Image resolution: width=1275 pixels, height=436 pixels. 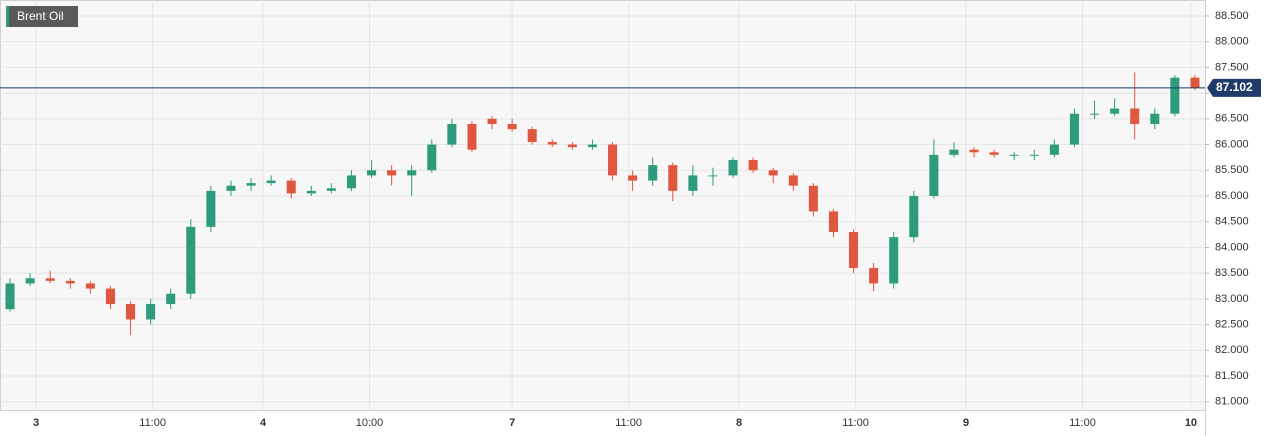 I want to click on y-tick-label: 87.500, so click(x=1232, y=67).